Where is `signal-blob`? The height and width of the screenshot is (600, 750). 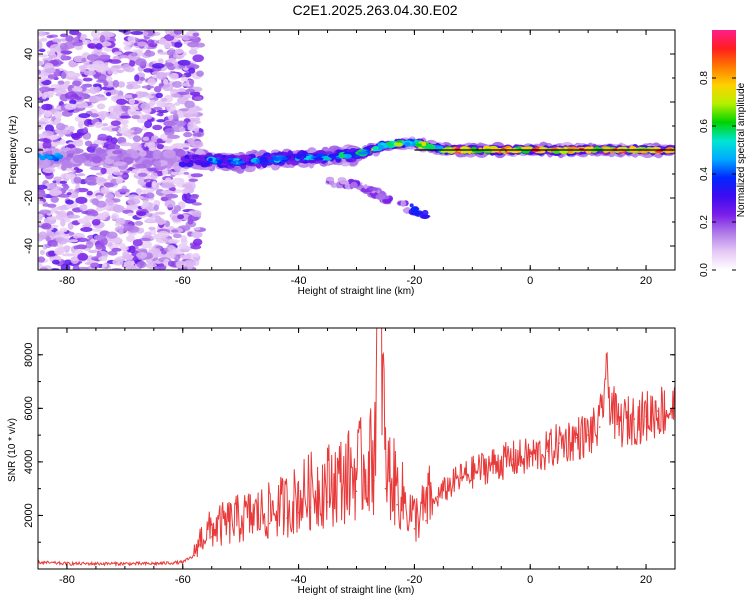 signal-blob is located at coordinates (349, 160).